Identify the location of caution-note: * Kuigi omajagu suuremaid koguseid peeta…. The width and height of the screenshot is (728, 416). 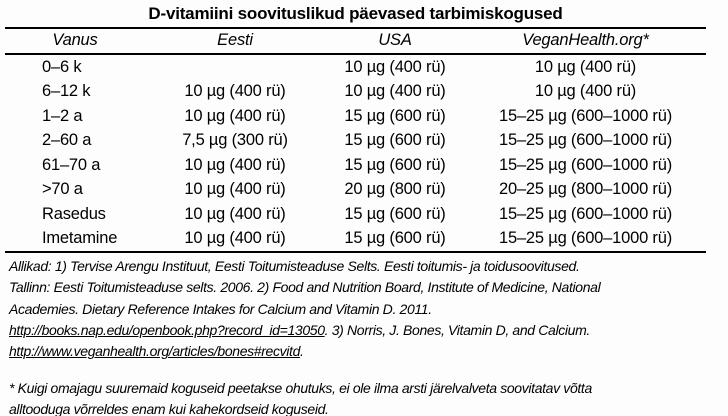
(368, 397).